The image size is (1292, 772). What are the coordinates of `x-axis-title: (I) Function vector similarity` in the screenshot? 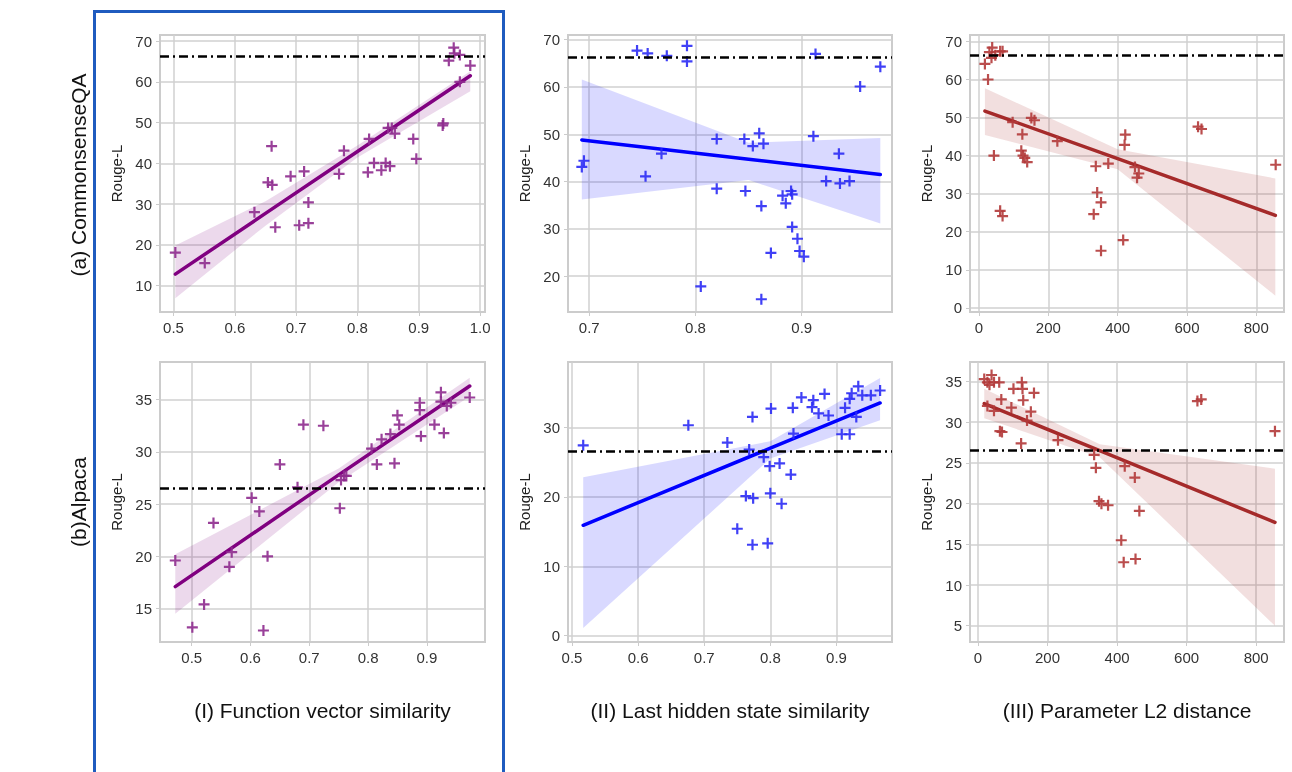 It's located at (323, 710).